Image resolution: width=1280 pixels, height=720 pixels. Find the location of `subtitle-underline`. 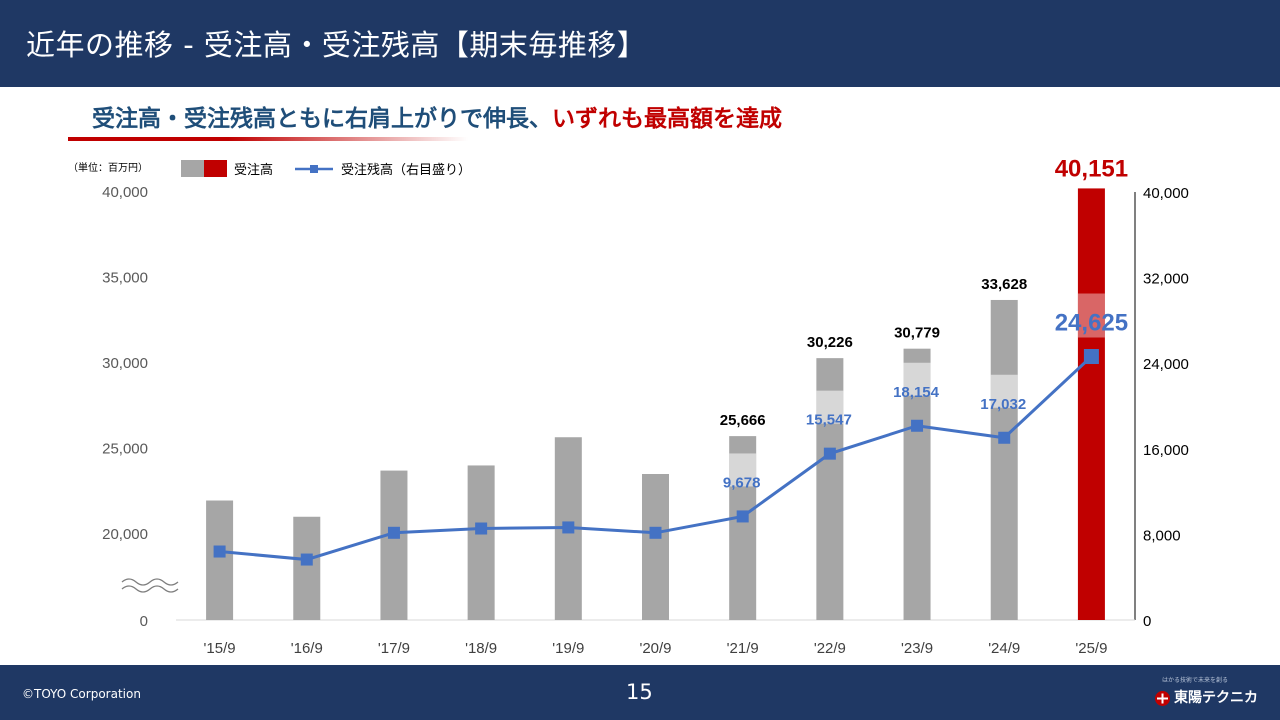

subtitle-underline is located at coordinates (268, 139).